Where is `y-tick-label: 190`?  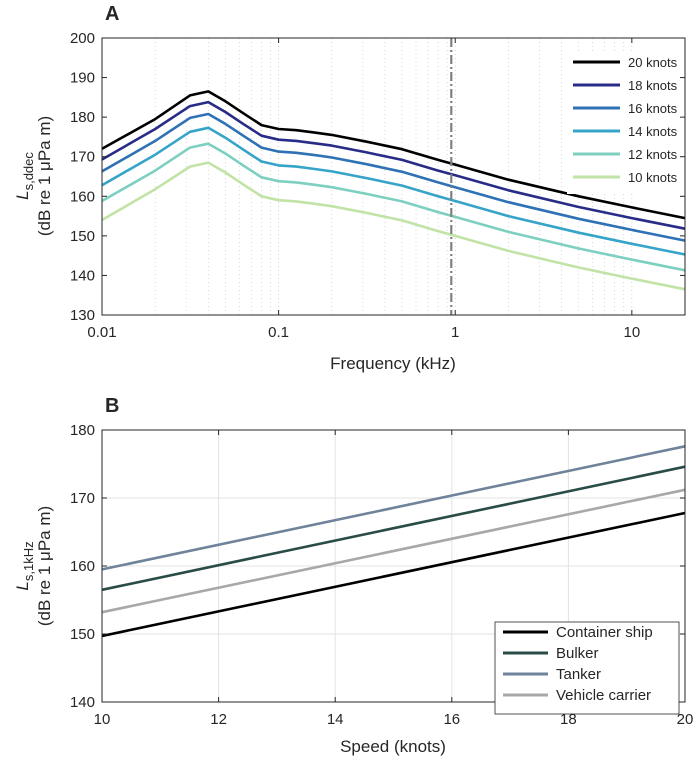
y-tick-label: 190 is located at coordinates (82, 78).